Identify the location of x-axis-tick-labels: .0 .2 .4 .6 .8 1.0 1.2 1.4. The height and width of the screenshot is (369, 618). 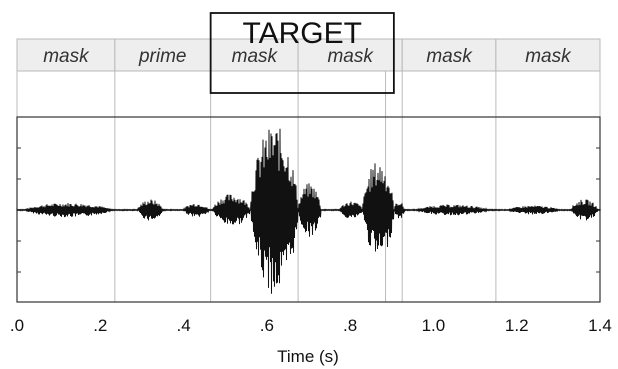
(311, 325).